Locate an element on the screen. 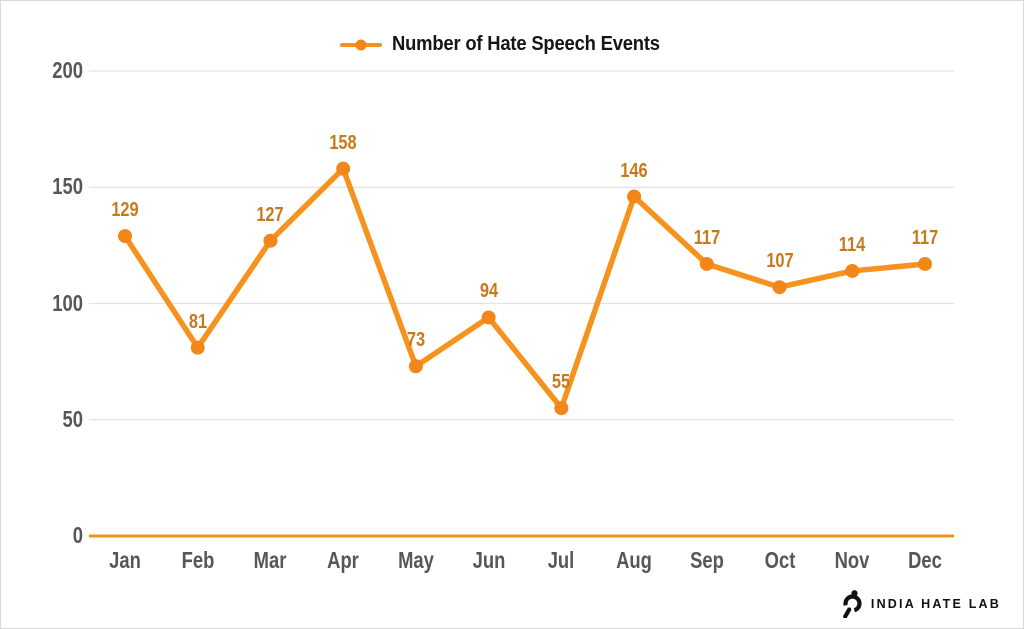 Image resolution: width=1024 pixels, height=629 pixels. x-axis-tick-label: Feb is located at coordinates (198, 560).